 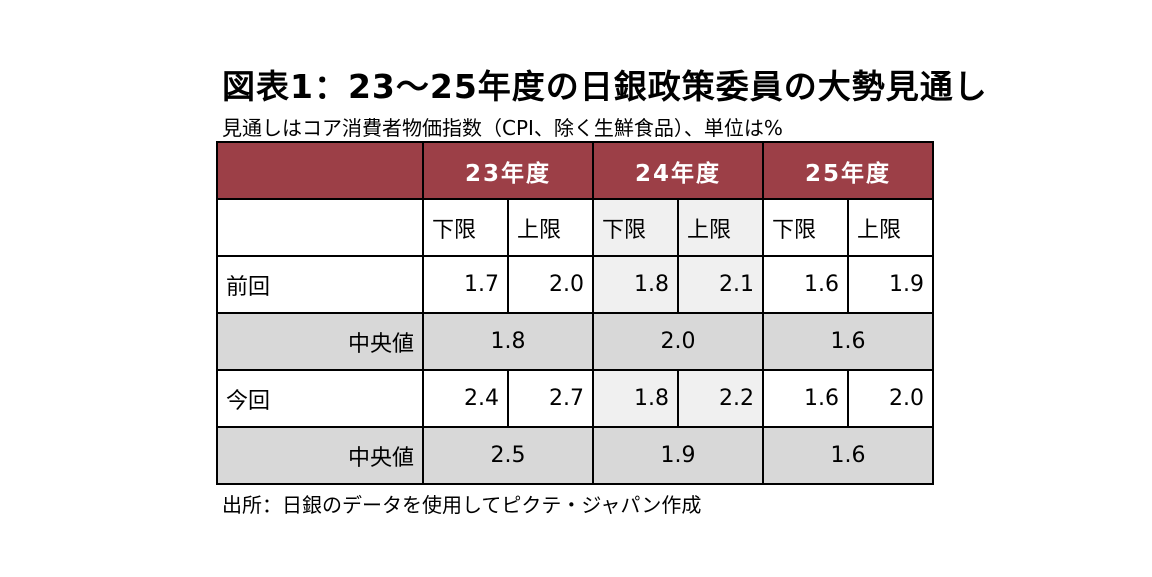 What do you see at coordinates (721, 284) in the screenshot?
I see `previous-fy24-upper: 2.1` at bounding box center [721, 284].